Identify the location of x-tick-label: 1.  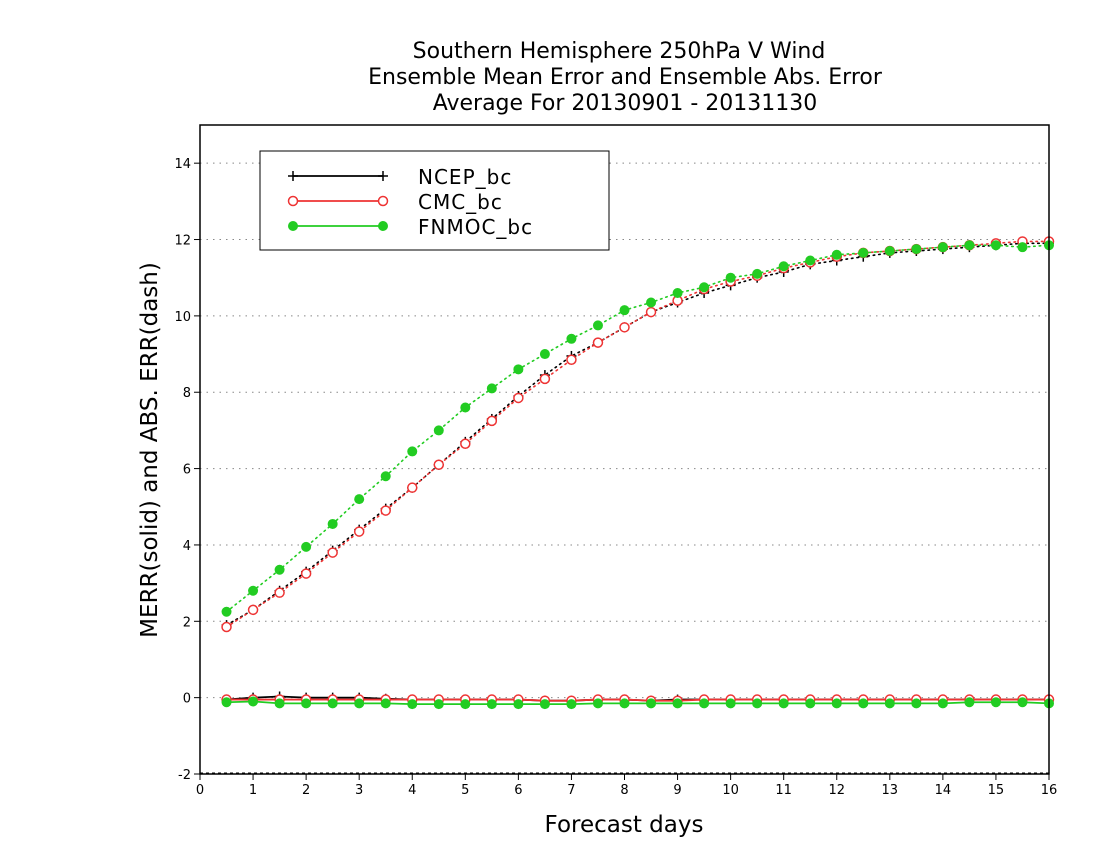
(253, 790).